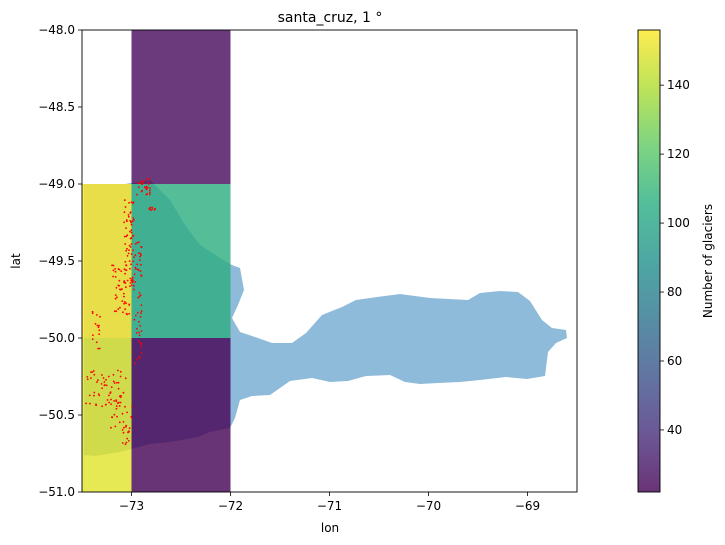  What do you see at coordinates (649, 261) in the screenshot?
I see `colorbar-gradient` at bounding box center [649, 261].